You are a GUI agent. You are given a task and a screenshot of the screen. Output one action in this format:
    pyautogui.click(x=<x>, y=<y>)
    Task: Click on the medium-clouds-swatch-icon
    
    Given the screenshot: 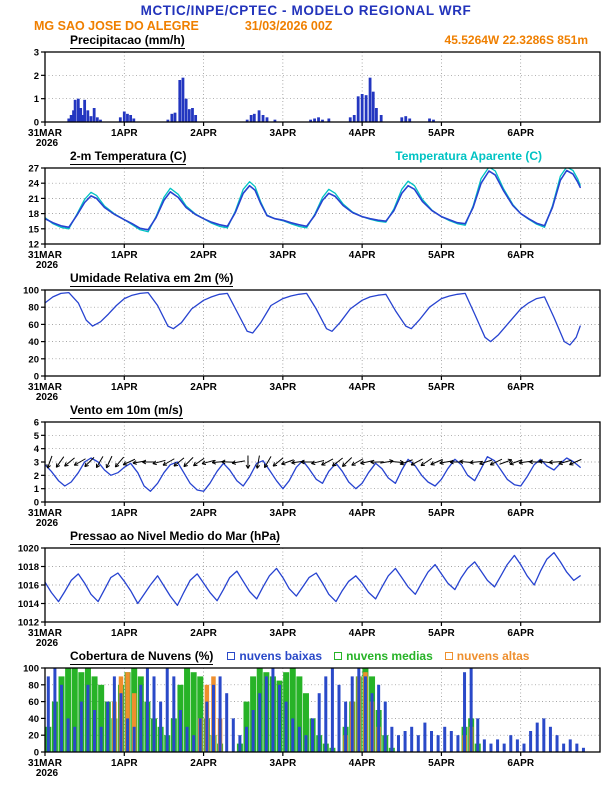 What is the action you would take?
    pyautogui.click(x=338, y=656)
    